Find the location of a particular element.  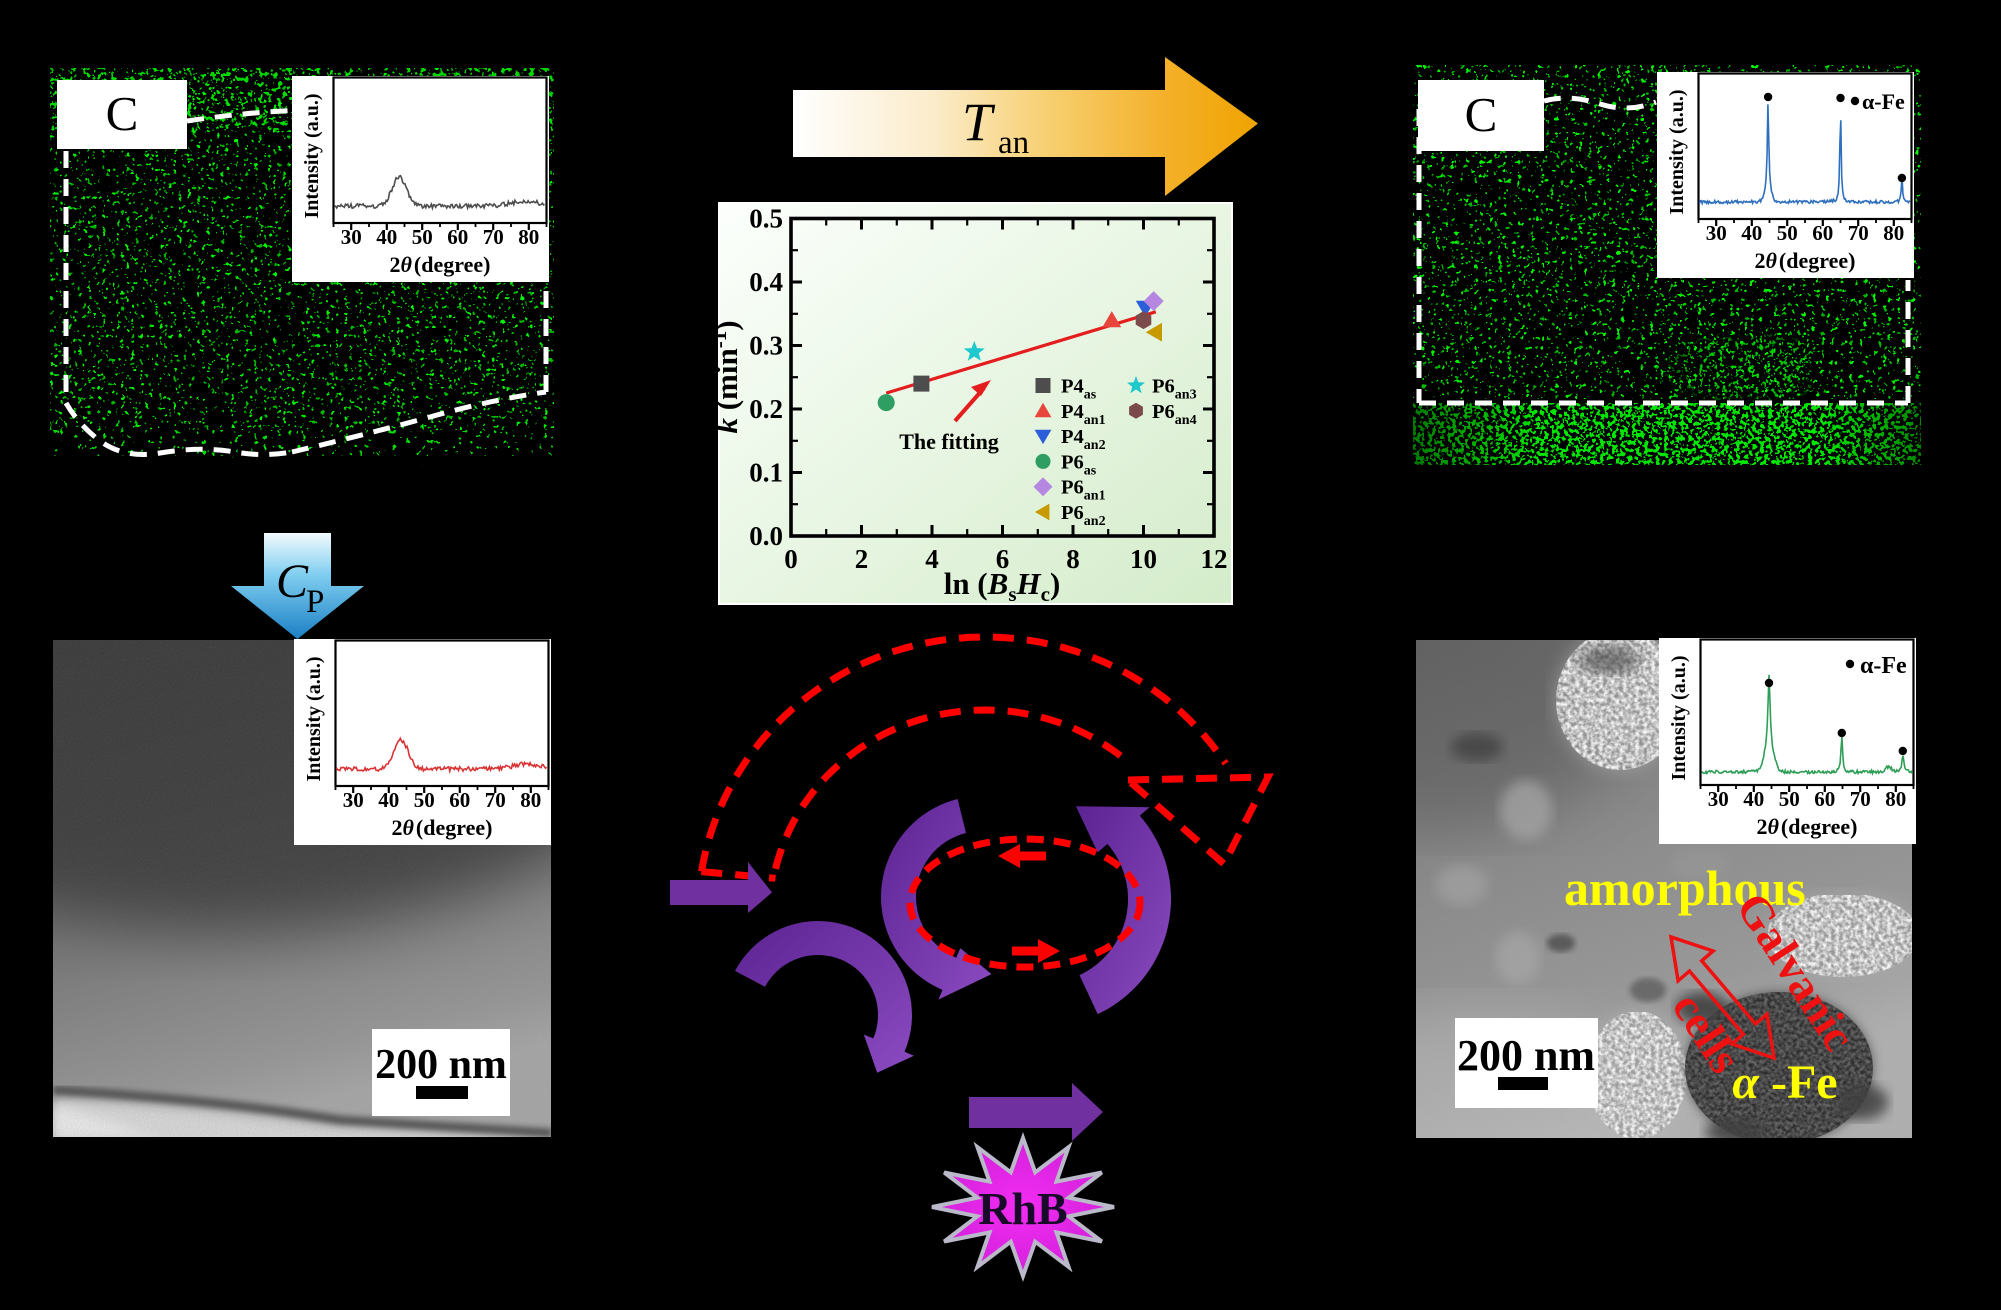

svg-text: 4 is located at coordinates (932, 559).